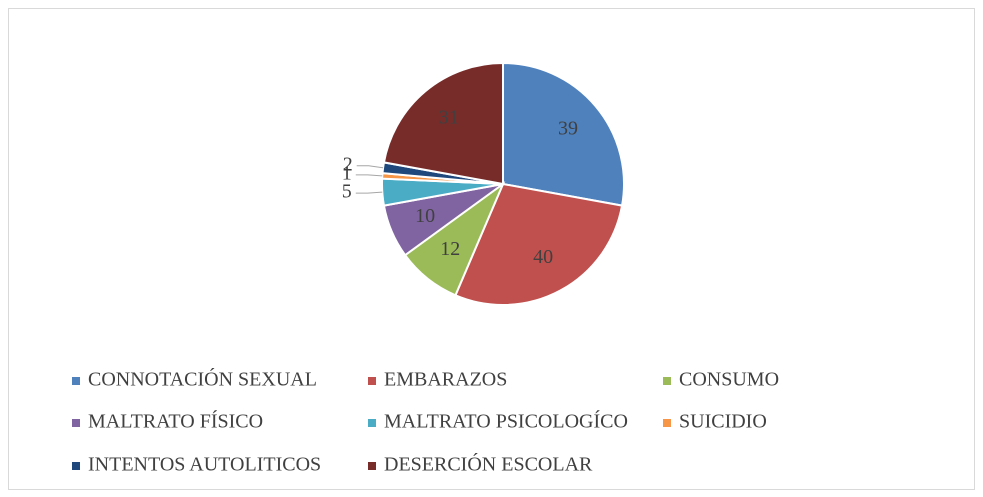 The width and height of the screenshot is (983, 497). What do you see at coordinates (175, 421) in the screenshot?
I see `legend-label: MALTRATO FÍSICO` at bounding box center [175, 421].